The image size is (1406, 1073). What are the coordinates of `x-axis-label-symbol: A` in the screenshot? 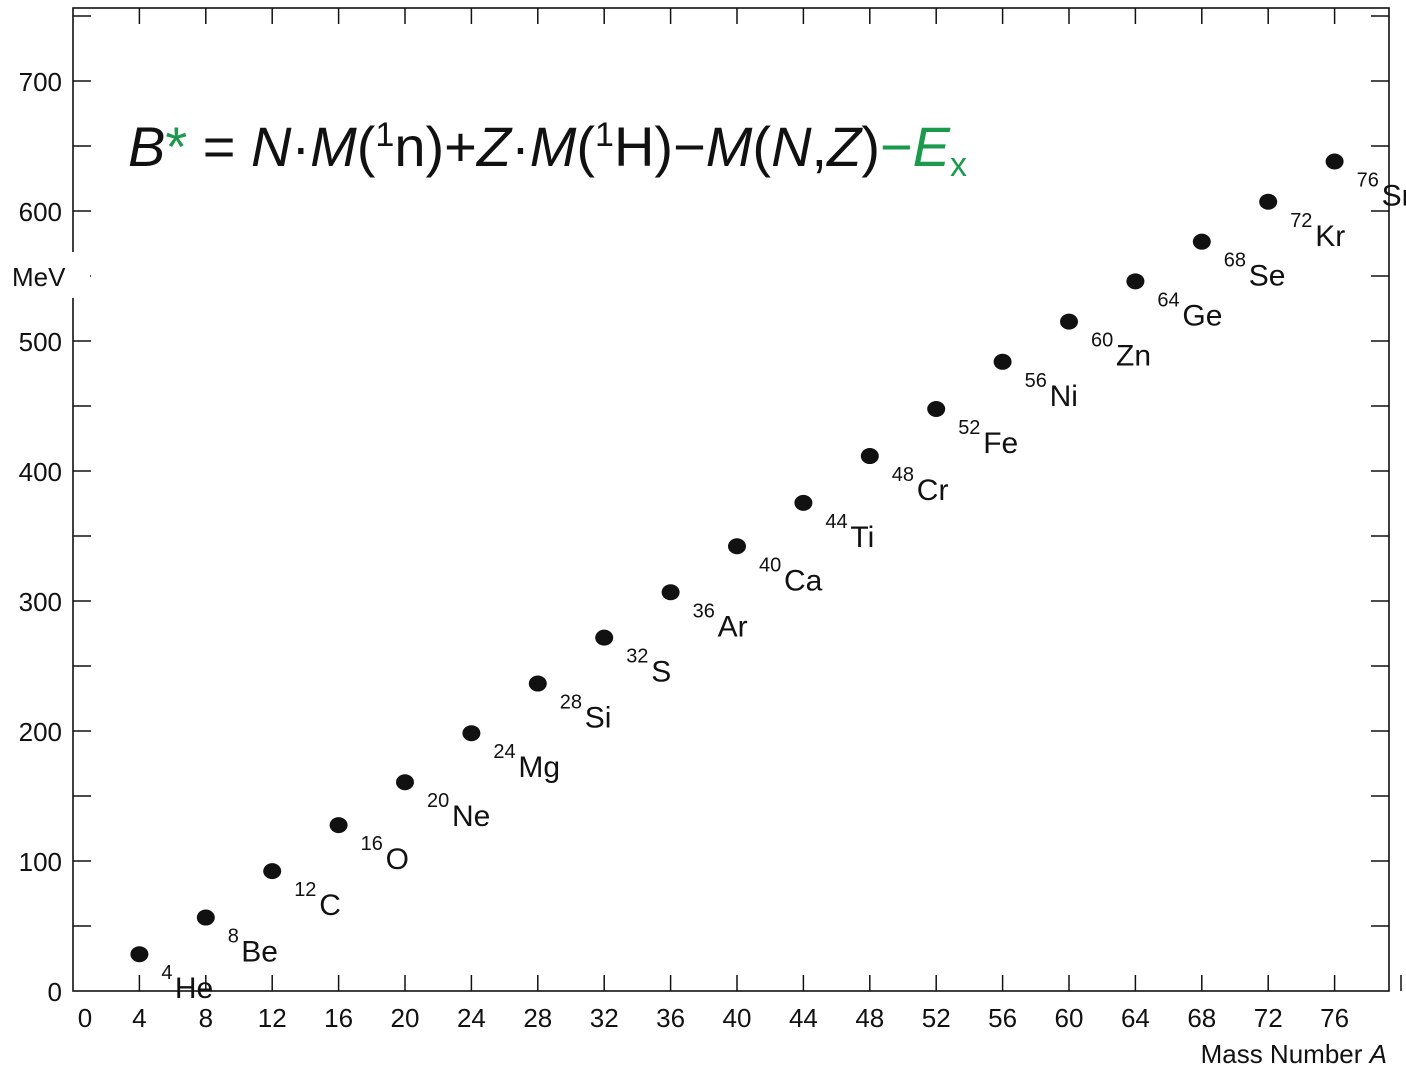 It's located at (1377, 1054).